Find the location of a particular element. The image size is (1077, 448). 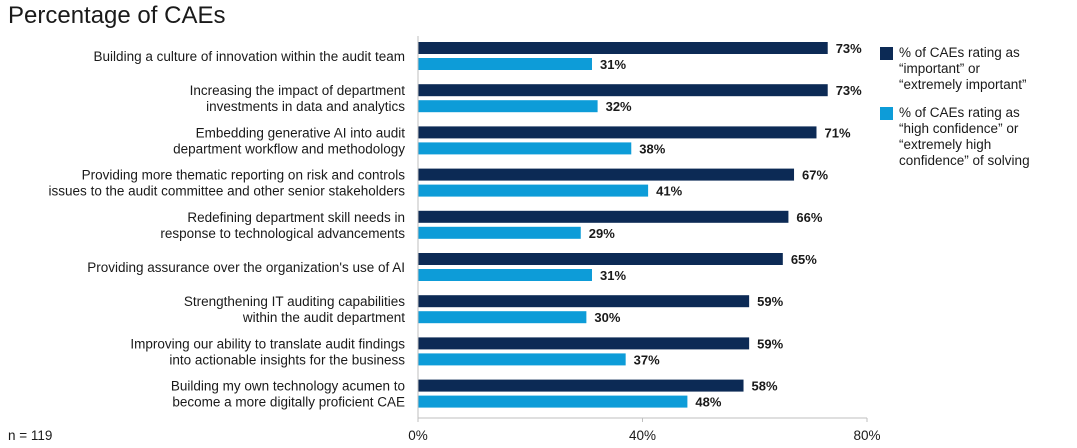

value-label-important-7: 59% is located at coordinates (770, 343).